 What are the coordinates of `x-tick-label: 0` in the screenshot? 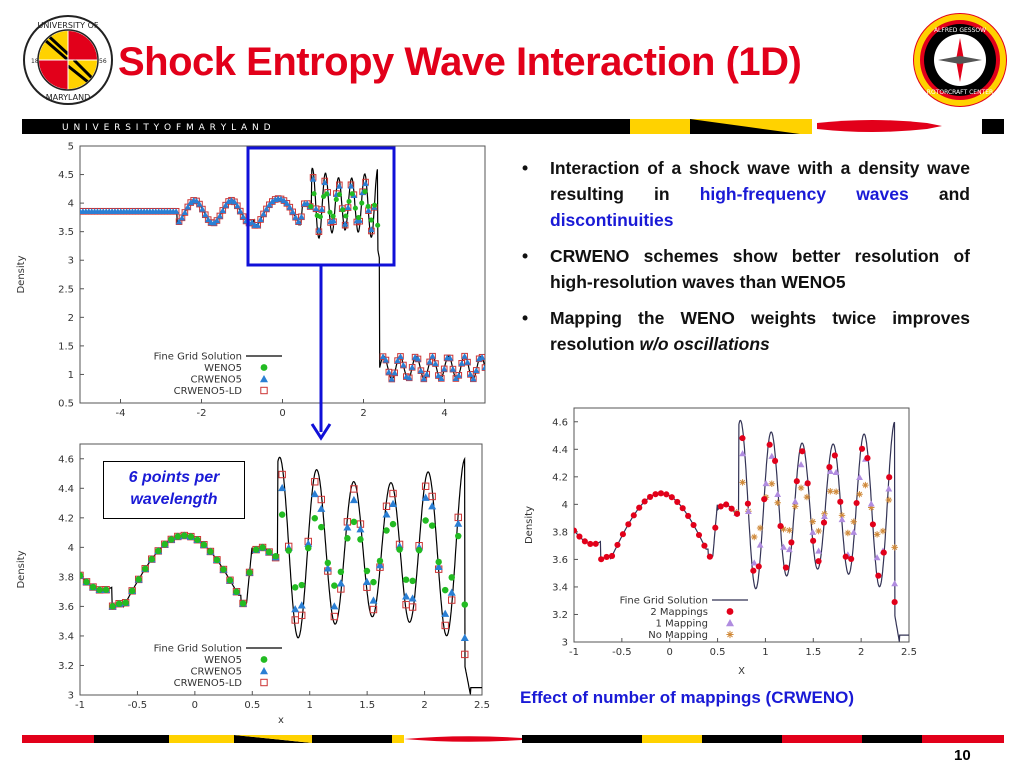 It's located at (282, 413).